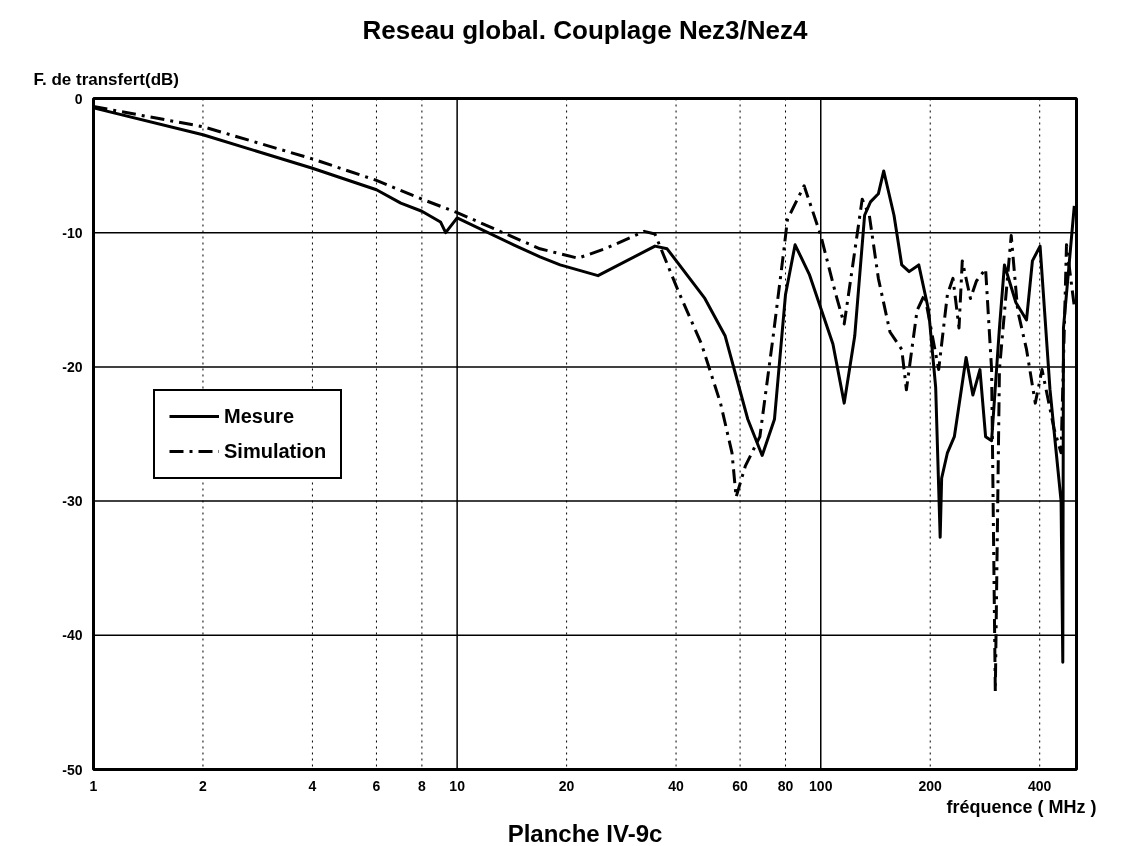  What do you see at coordinates (785, 785) in the screenshot?
I see `x-tick-label: 80` at bounding box center [785, 785].